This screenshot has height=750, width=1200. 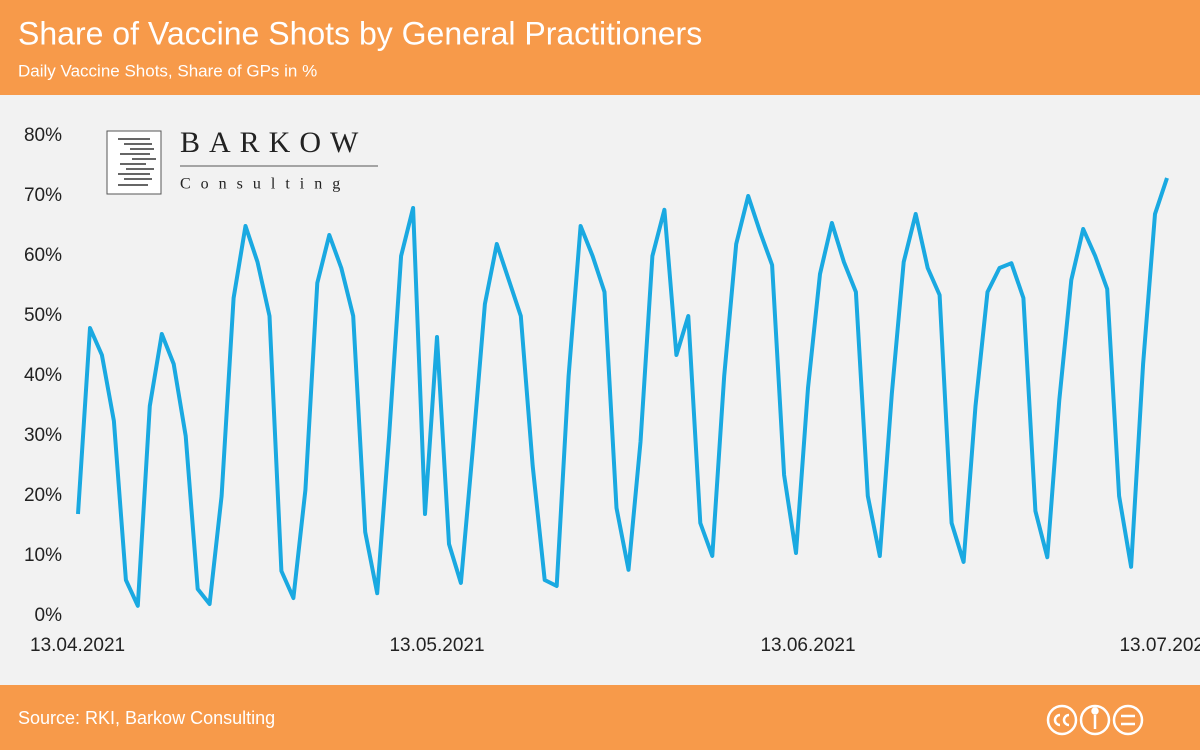 What do you see at coordinates (43, 315) in the screenshot?
I see `y-tick-label: 50%` at bounding box center [43, 315].